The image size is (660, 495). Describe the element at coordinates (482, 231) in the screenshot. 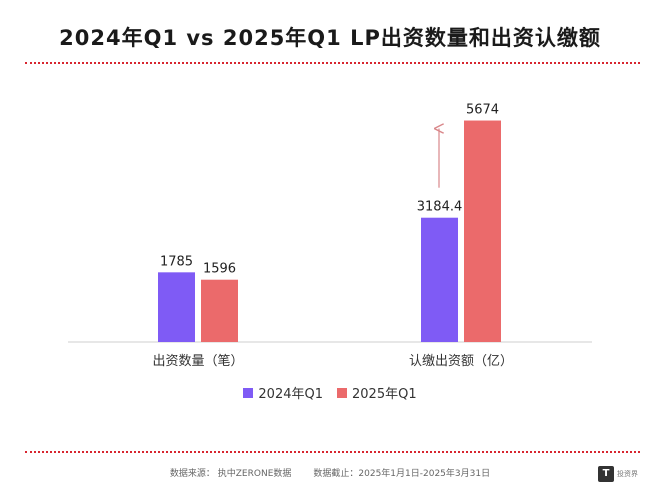

I see `bar-s1-c1` at that location.